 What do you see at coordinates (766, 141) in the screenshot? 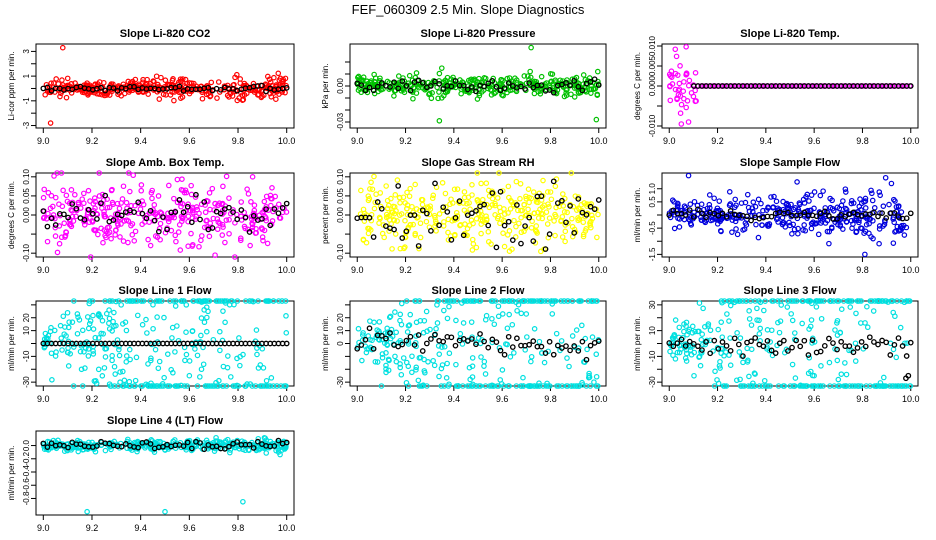
I see `x-tick-label: 9.4` at bounding box center [766, 141].